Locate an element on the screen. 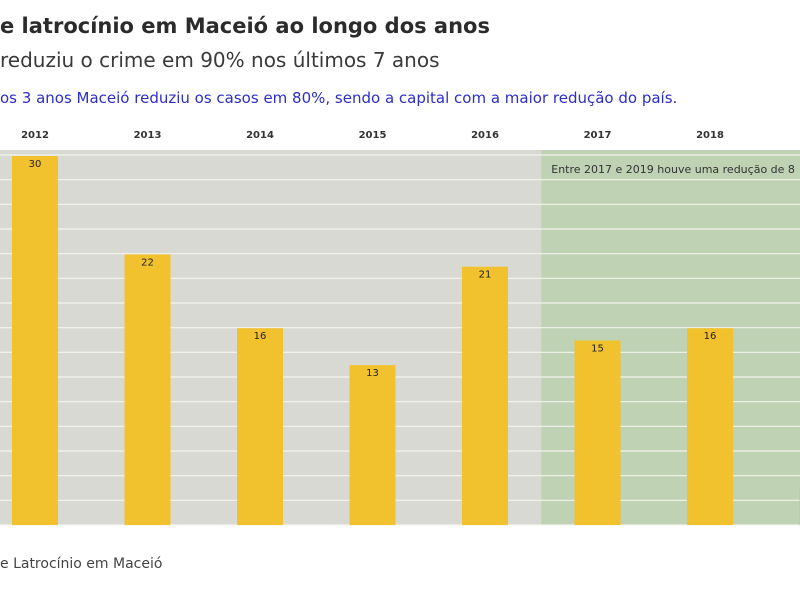  year-label-2013: 2013 is located at coordinates (148, 135).